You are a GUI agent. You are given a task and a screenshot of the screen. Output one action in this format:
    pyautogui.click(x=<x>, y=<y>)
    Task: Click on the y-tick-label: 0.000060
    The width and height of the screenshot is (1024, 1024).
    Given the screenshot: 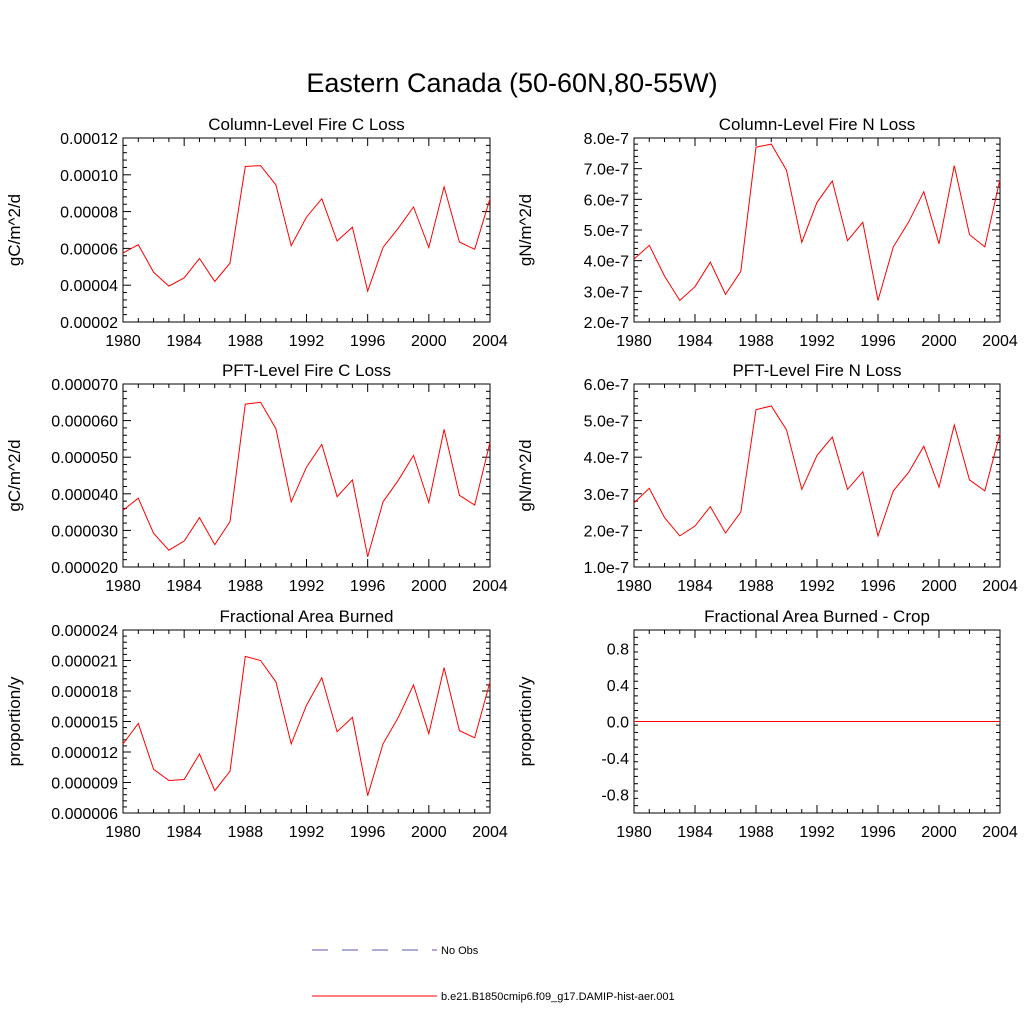 What is the action you would take?
    pyautogui.click(x=84, y=422)
    